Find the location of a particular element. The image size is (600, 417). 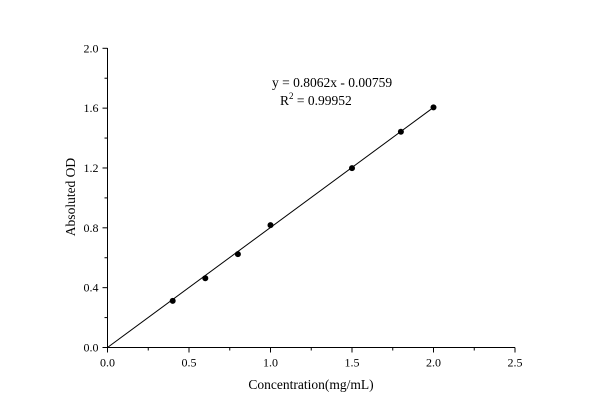

y-tick-label: 2.0 is located at coordinates (91, 48).